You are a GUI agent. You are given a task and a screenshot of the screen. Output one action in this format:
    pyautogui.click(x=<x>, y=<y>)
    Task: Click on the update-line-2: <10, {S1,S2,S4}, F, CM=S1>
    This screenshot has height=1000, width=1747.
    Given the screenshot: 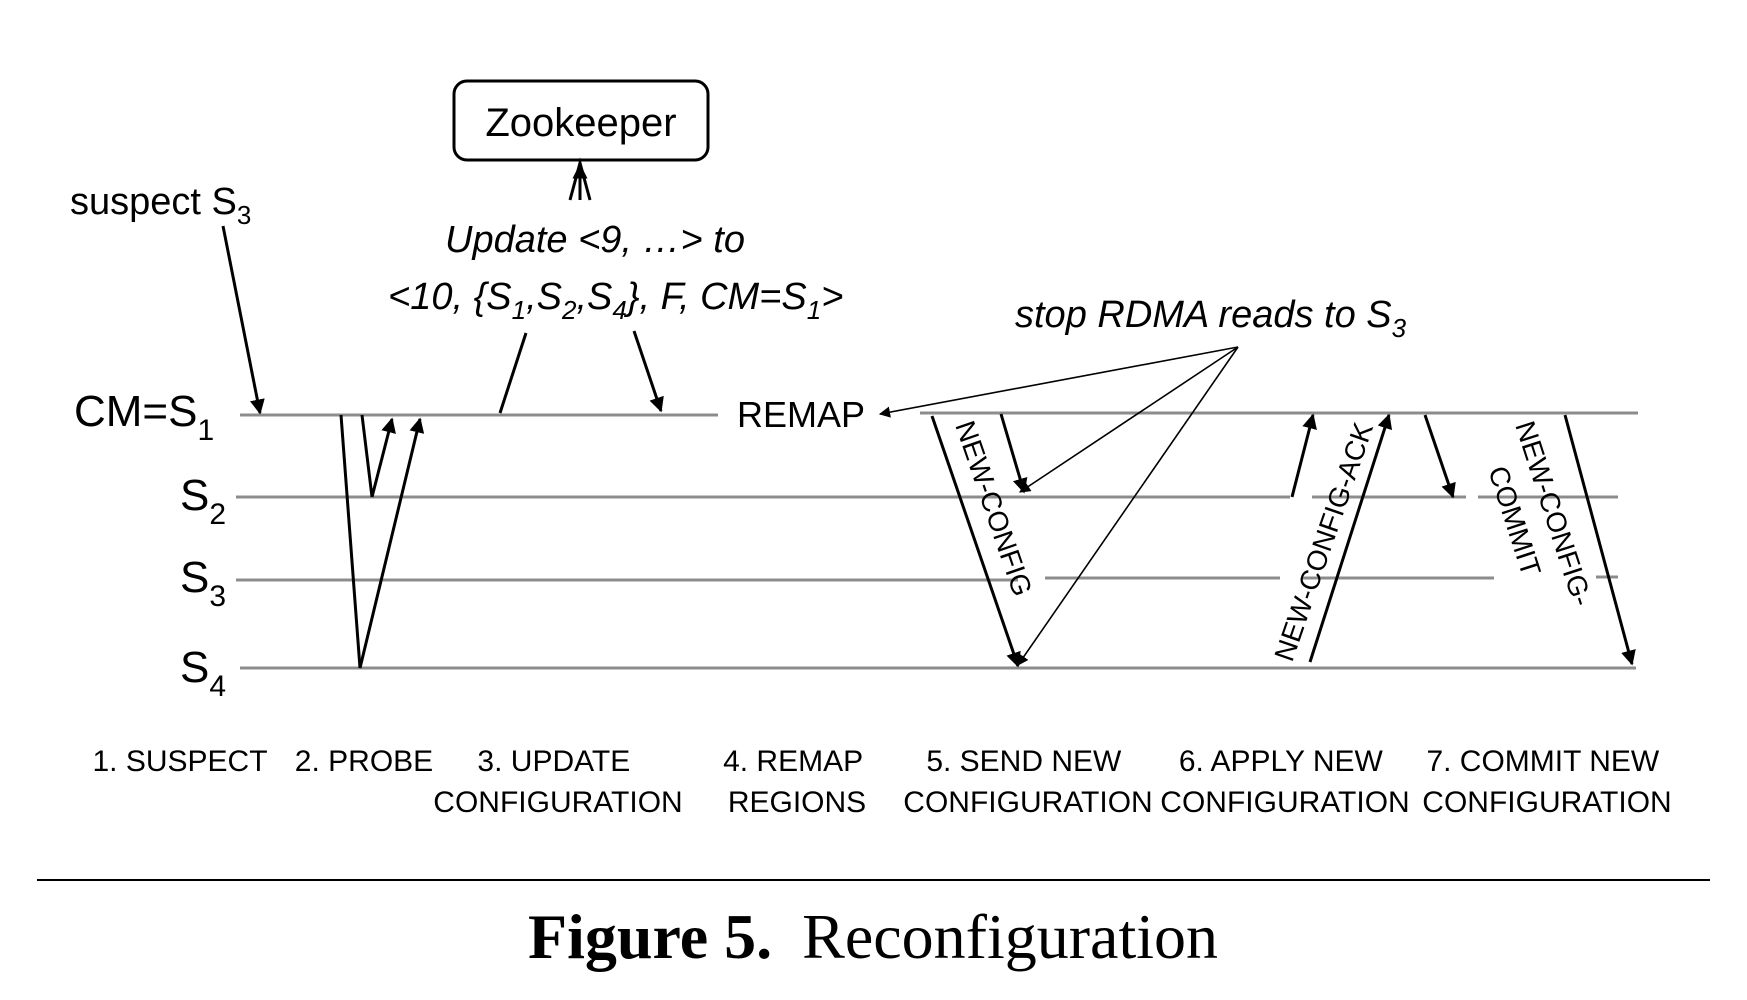 What is the action you would take?
    pyautogui.click(x=615, y=300)
    